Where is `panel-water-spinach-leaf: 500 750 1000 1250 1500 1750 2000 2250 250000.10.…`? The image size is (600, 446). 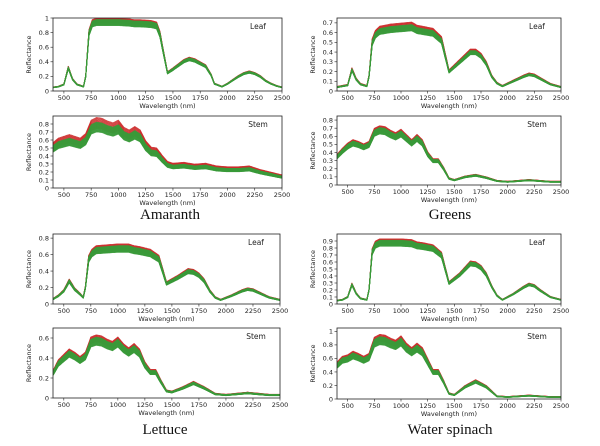
panel-water-spinach-leaf: 500 750 1000 1250 1500 1750 2000 2250 250000.10.… is located at coordinates (439, 278).